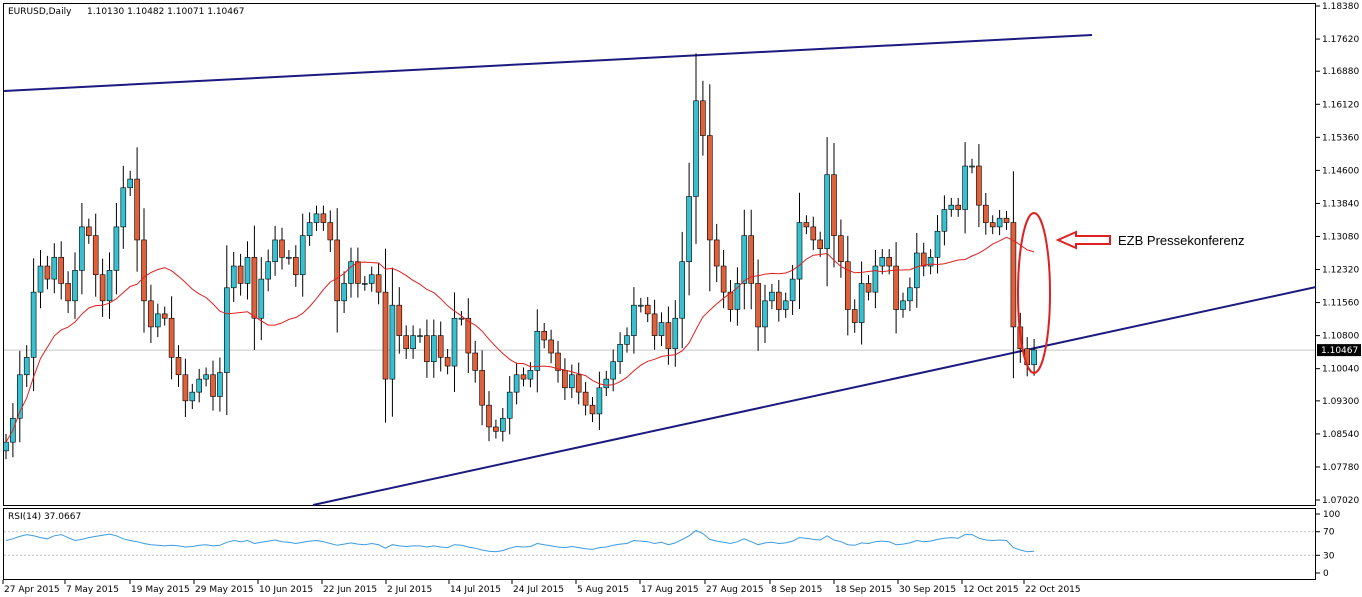  What do you see at coordinates (1340, 72) in the screenshot?
I see `price-tick-label: 1.16880` at bounding box center [1340, 72].